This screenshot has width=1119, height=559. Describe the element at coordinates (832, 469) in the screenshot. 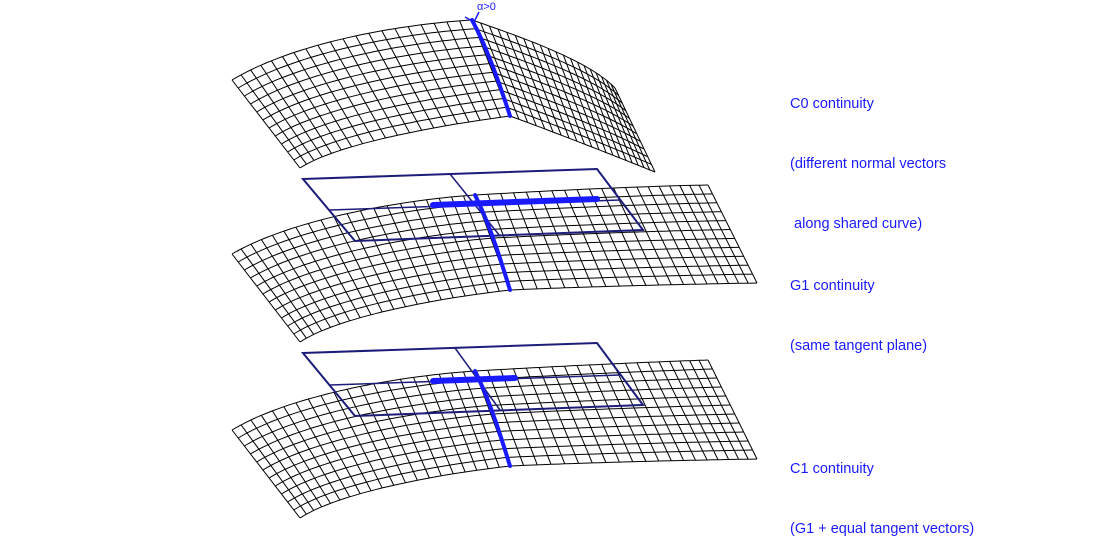

I see `caption-c1-title: C1 continuity` at that location.